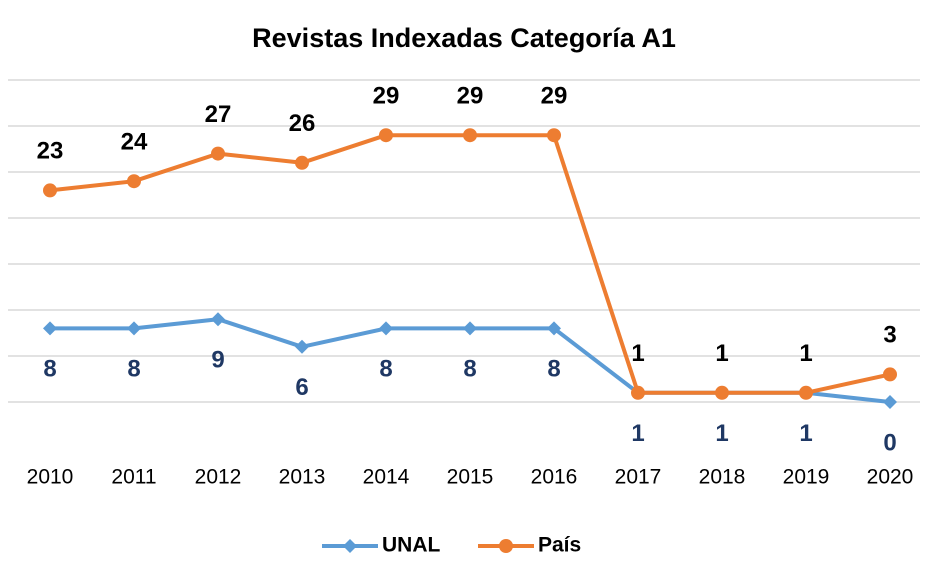  What do you see at coordinates (50, 477) in the screenshot?
I see `x-tick-label: 2010` at bounding box center [50, 477].